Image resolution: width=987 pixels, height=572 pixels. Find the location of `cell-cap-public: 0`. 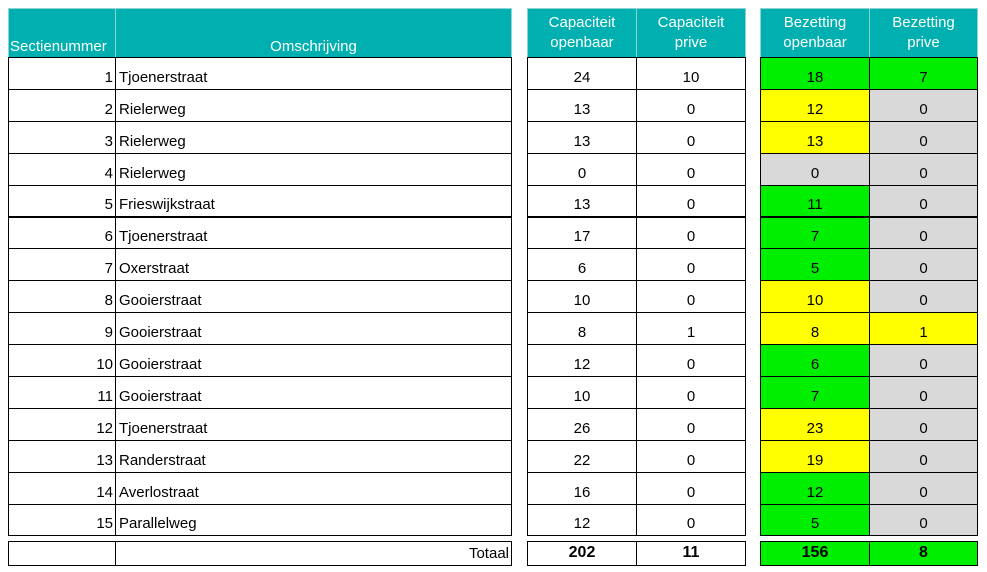

cell-cap-public: 0 is located at coordinates (582, 169).